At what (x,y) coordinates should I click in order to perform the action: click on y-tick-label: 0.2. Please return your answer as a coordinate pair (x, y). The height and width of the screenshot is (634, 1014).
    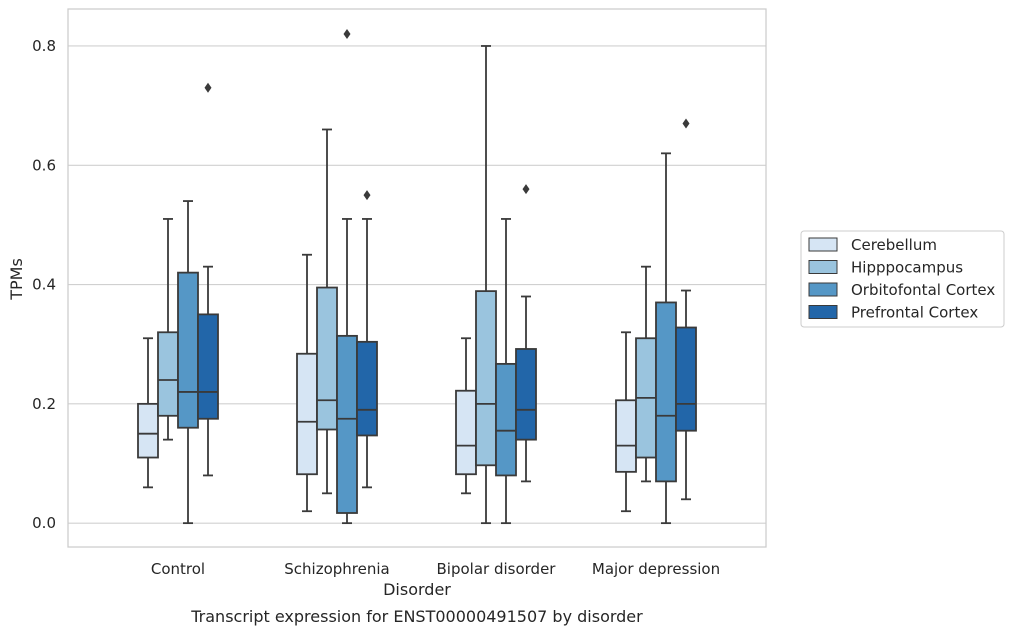
    Looking at the image, I should click on (44, 404).